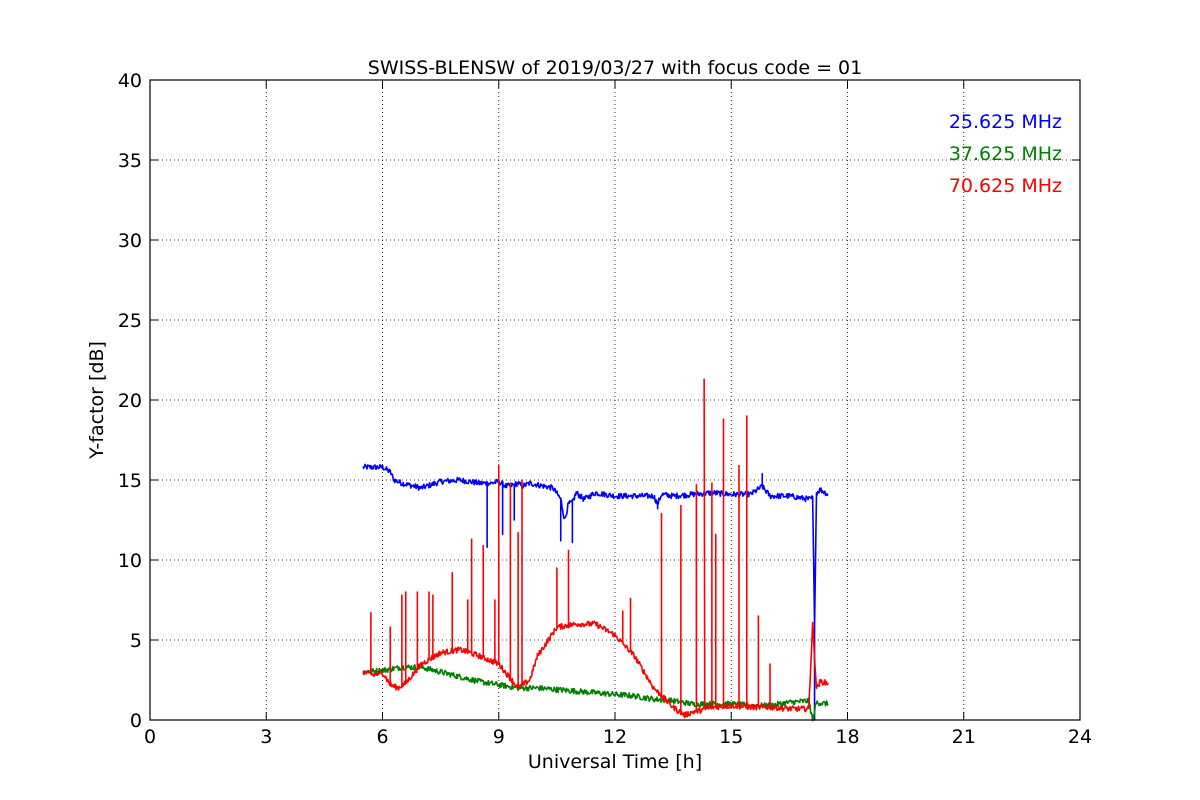  What do you see at coordinates (382, 737) in the screenshot?
I see `x-tick-label: 6` at bounding box center [382, 737].